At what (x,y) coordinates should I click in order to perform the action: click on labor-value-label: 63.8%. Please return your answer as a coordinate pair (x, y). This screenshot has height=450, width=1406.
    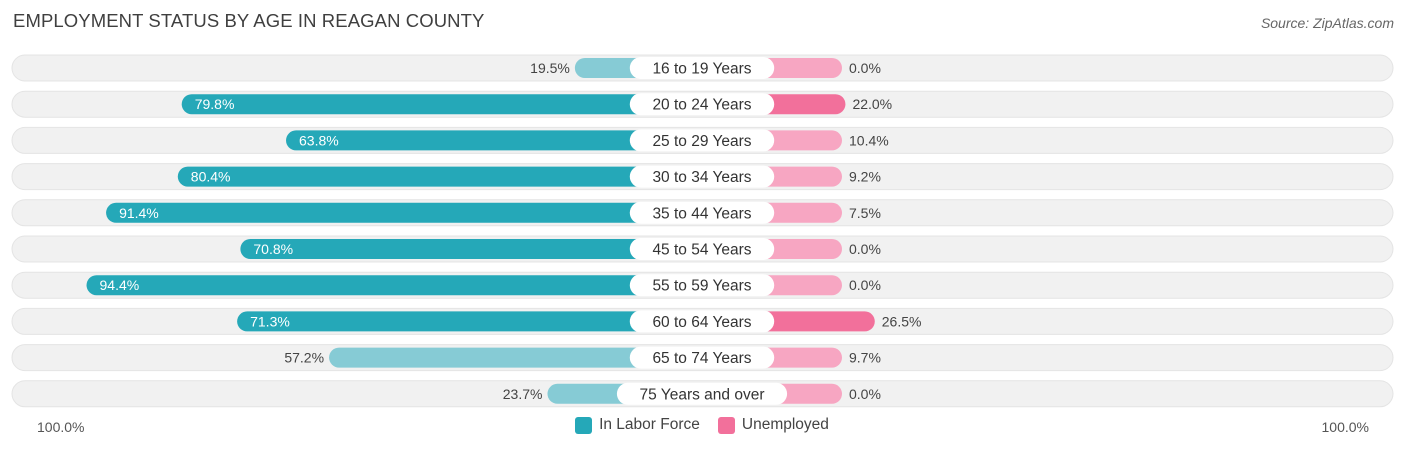
    Looking at the image, I should click on (319, 140).